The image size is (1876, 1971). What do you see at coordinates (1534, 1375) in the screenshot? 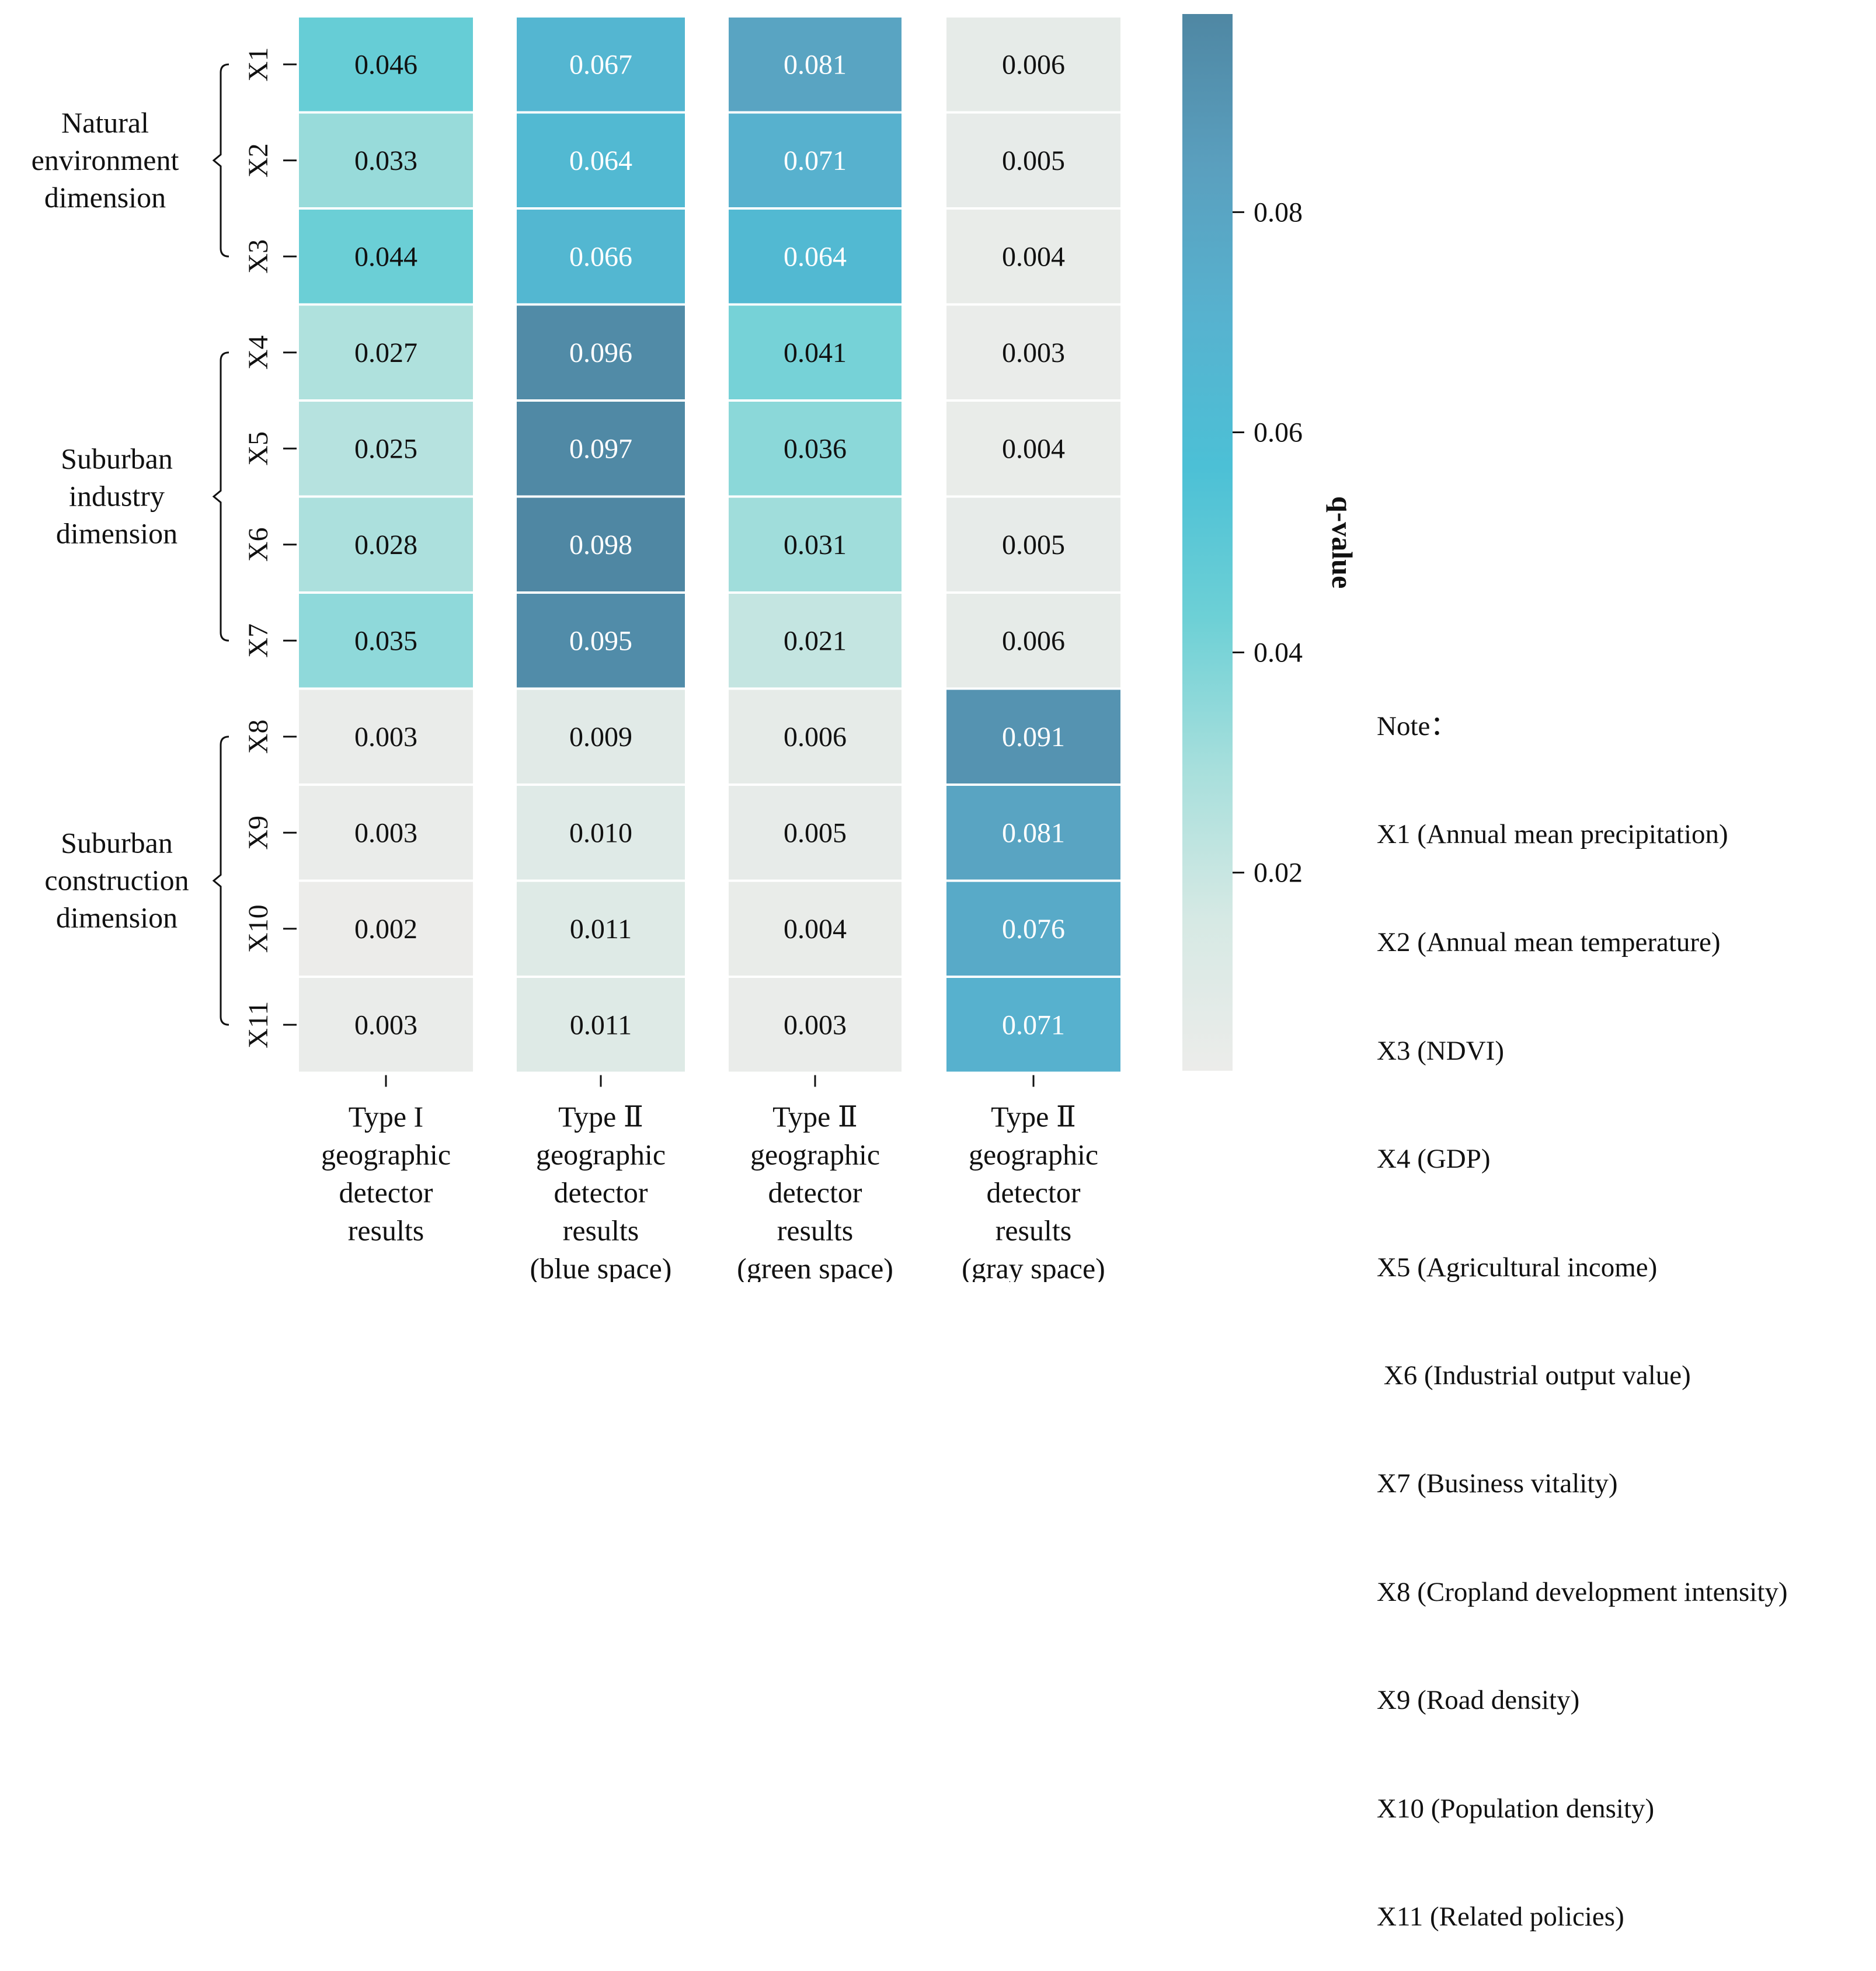
I see `note-item: X6 (Industrial output value)` at bounding box center [1534, 1375].